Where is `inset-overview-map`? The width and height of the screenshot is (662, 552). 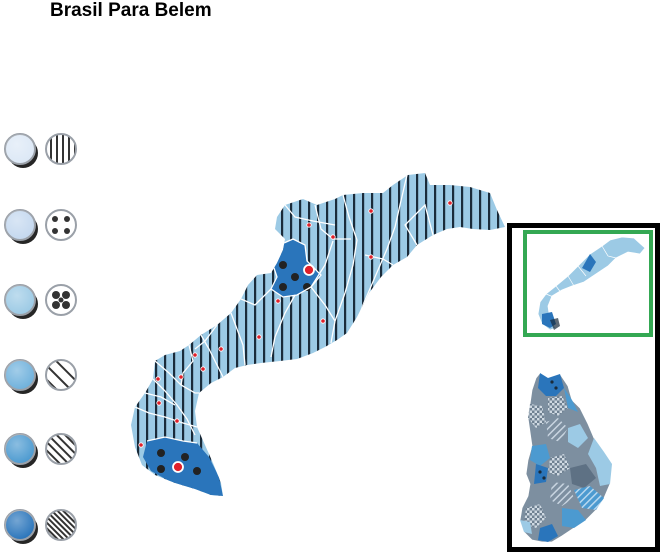
inset-overview-map is located at coordinates (583, 387).